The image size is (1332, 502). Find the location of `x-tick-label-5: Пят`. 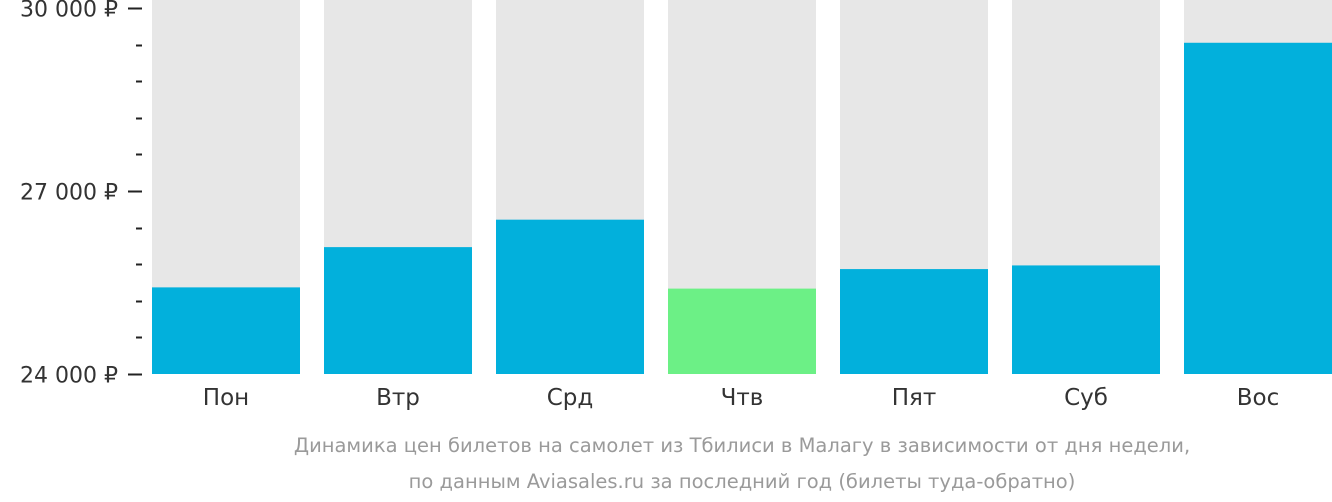

x-tick-label-5: Пят is located at coordinates (914, 398).